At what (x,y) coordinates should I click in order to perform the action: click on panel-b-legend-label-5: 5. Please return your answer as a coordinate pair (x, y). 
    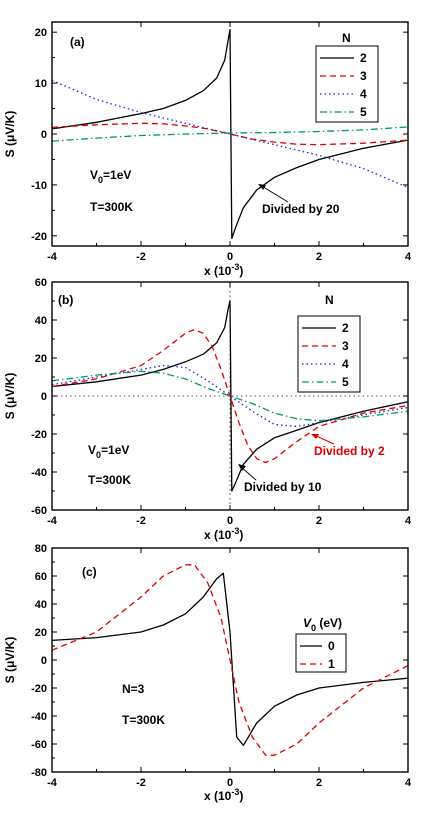
    Looking at the image, I should click on (345, 382).